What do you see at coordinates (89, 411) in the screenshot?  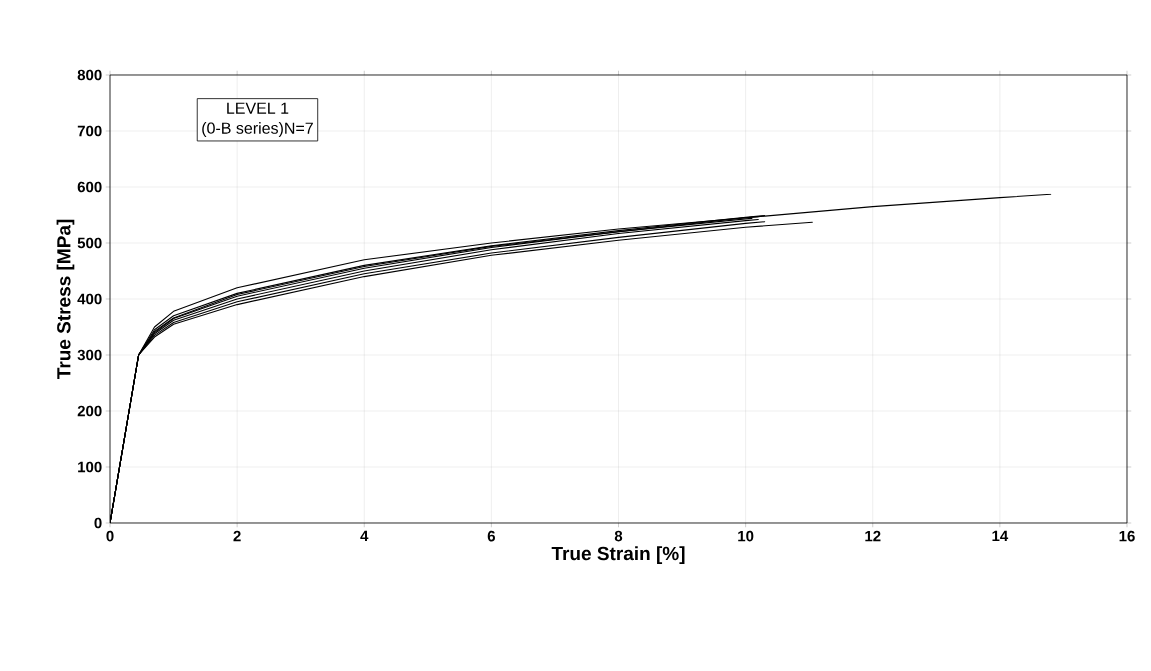 I see `y-tick-label: 200` at bounding box center [89, 411].